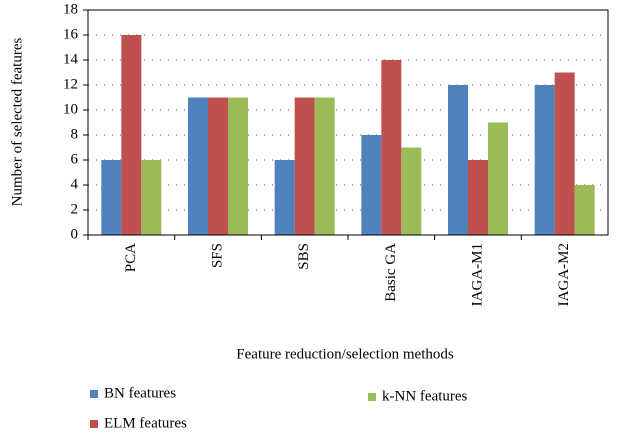 The image size is (624, 440). I want to click on legend-label: ELM features, so click(145, 423).